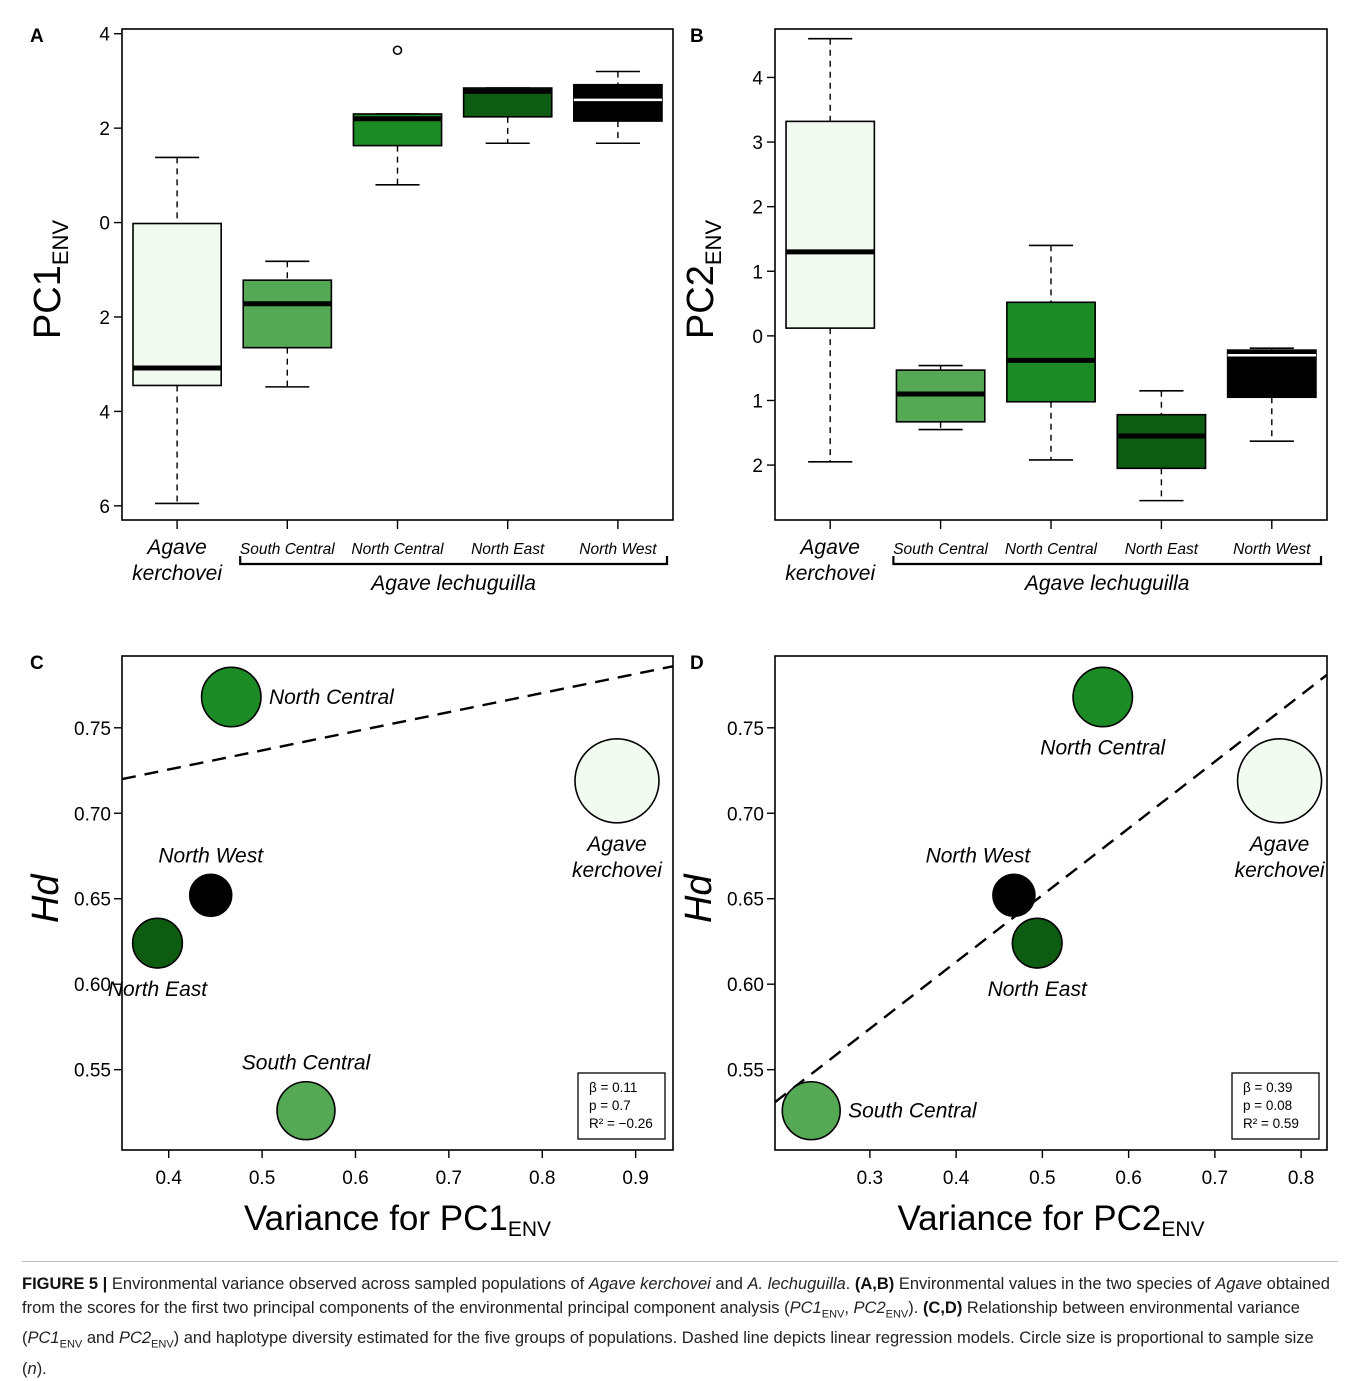 This screenshot has height=1381, width=1357. I want to click on panel-letter: B, so click(697, 36).